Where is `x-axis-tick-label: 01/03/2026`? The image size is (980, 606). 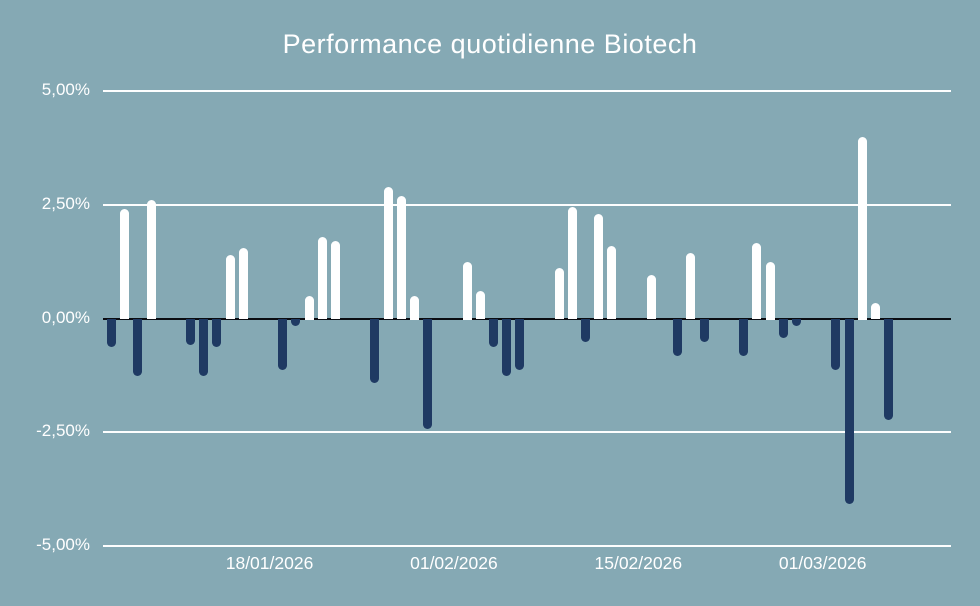 x-axis-tick-label: 01/03/2026 is located at coordinates (822, 563).